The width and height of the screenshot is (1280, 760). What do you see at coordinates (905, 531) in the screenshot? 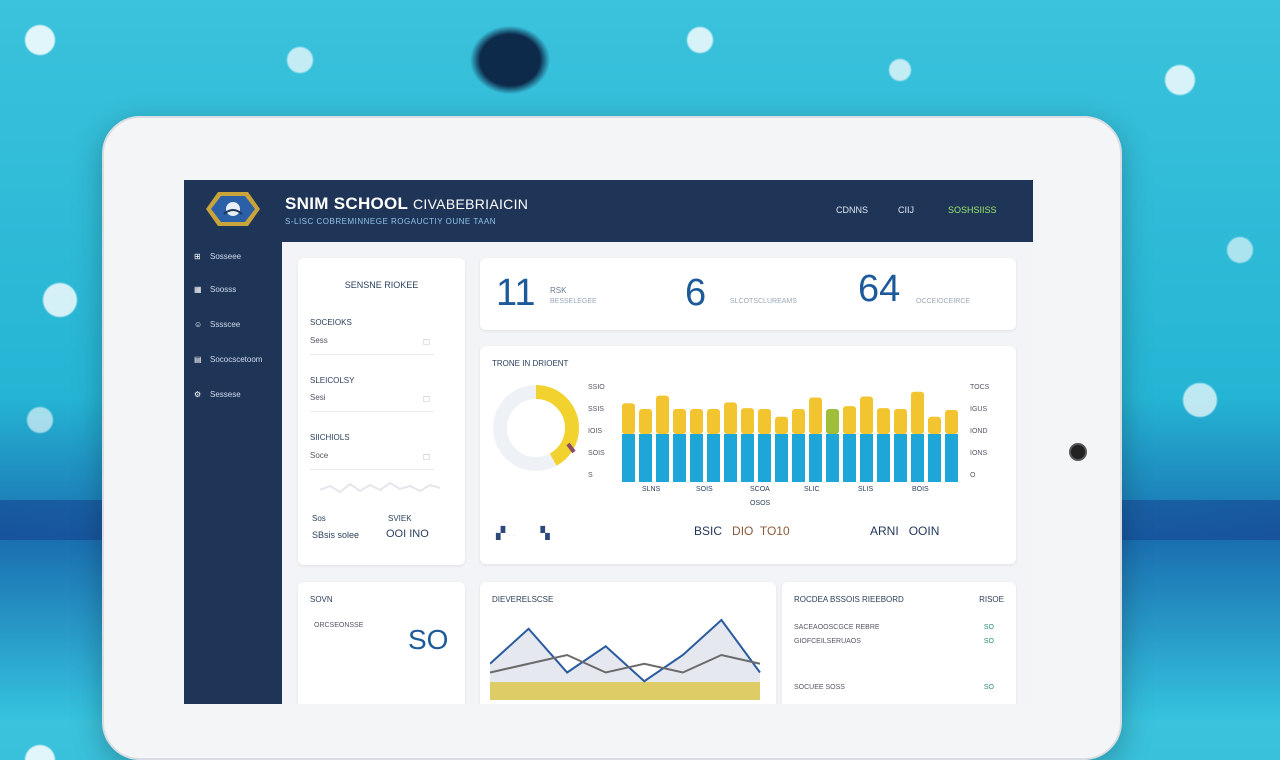
I see `chart-footer-values-right: ARNI OOIN` at bounding box center [905, 531].